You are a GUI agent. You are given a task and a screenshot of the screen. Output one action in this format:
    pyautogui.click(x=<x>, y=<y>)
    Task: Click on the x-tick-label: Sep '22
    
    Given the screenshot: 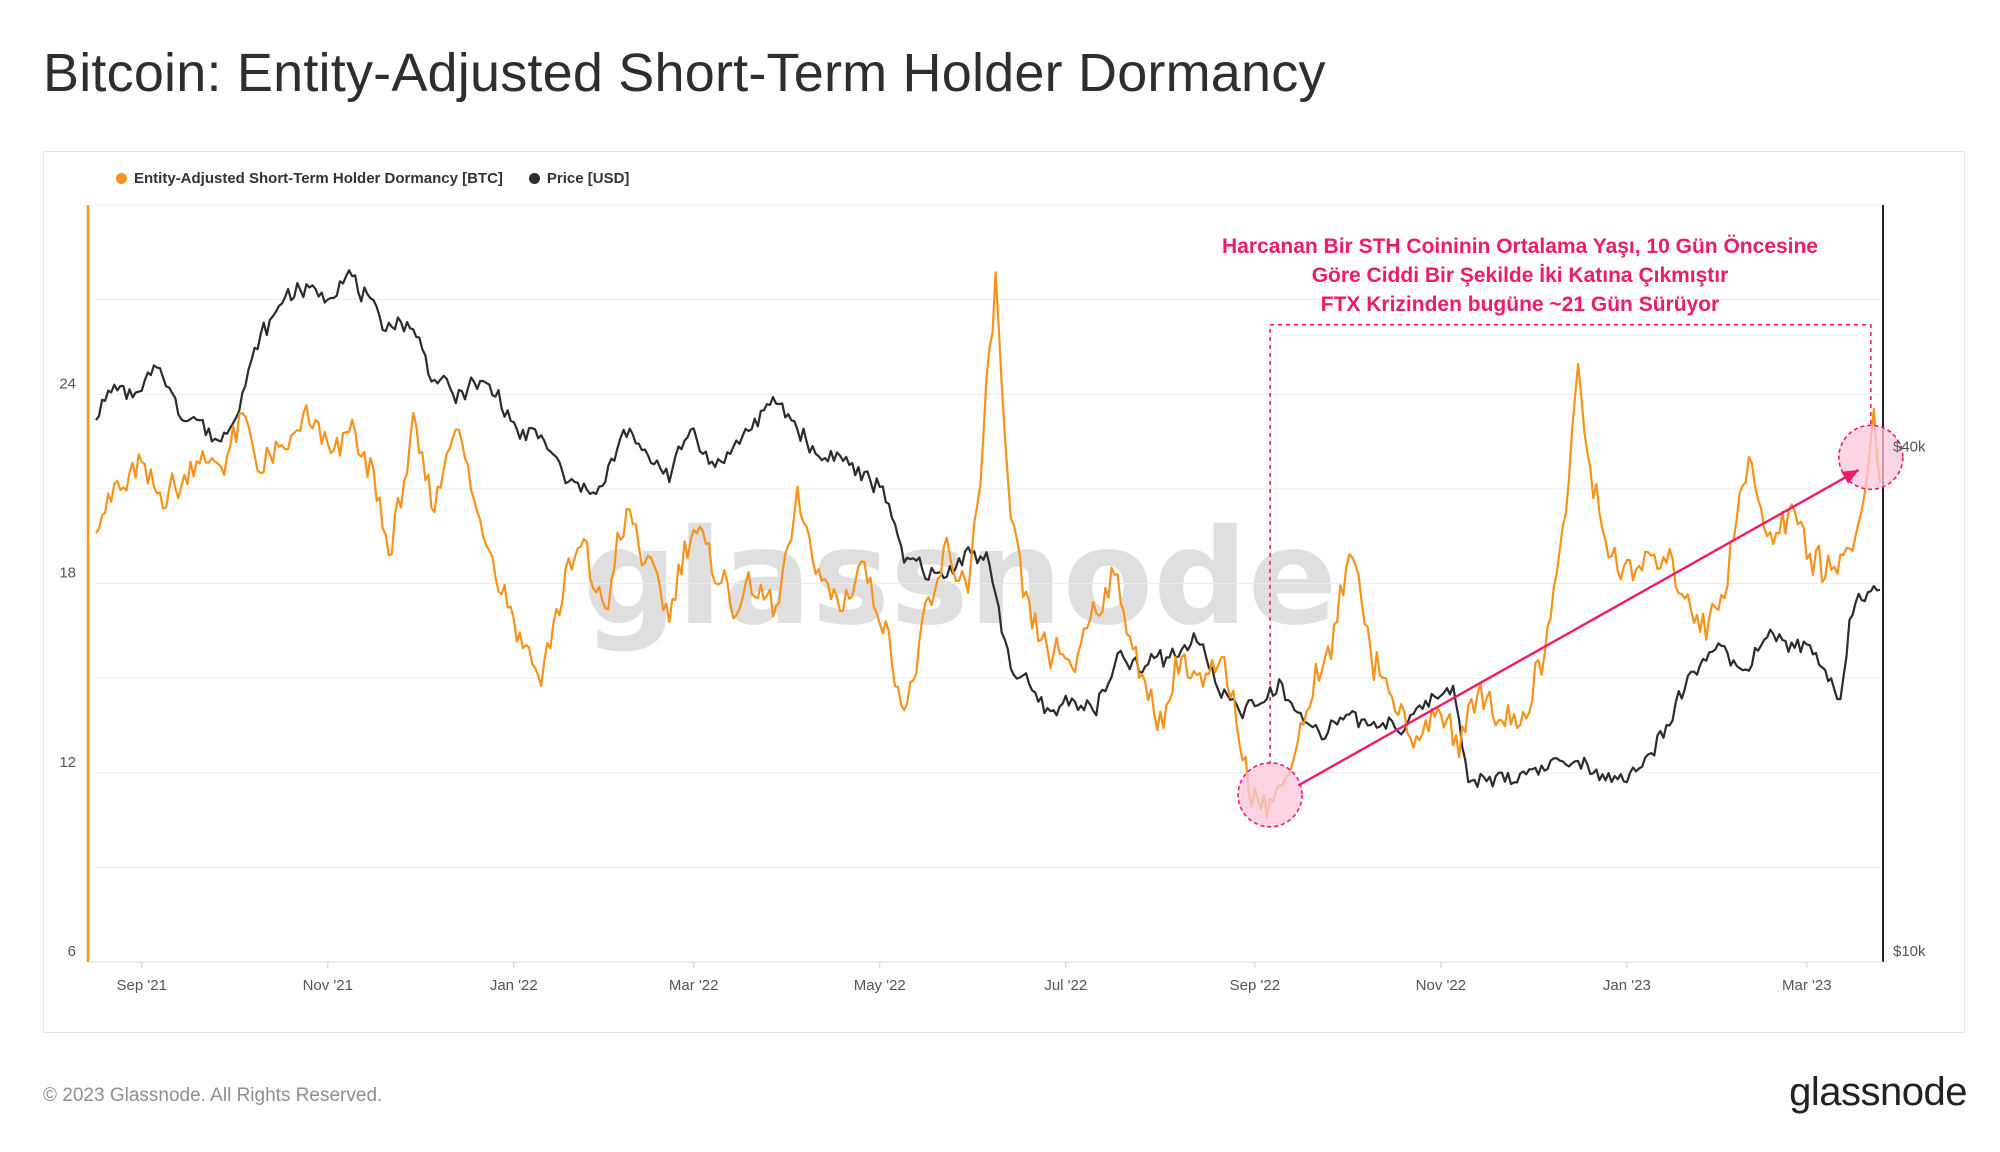 What is the action you would take?
    pyautogui.click(x=1255, y=985)
    